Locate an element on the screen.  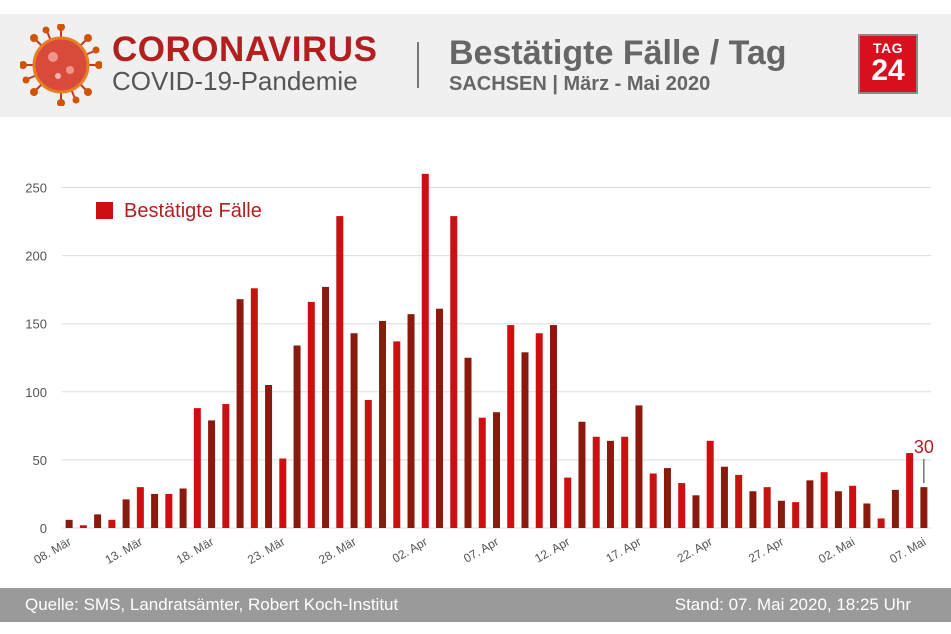
bar-06. Mai is located at coordinates (910, 490).